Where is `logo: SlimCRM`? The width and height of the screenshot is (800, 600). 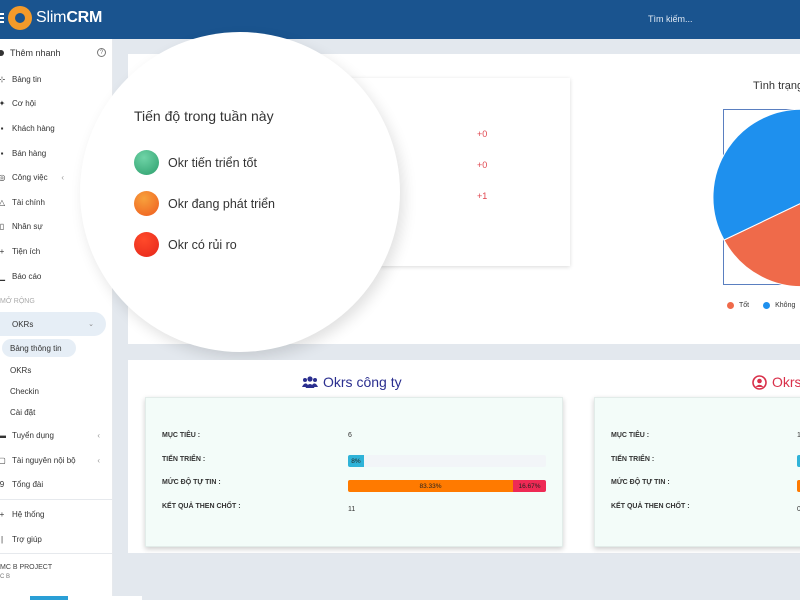 logo: SlimCRM is located at coordinates (56, 18).